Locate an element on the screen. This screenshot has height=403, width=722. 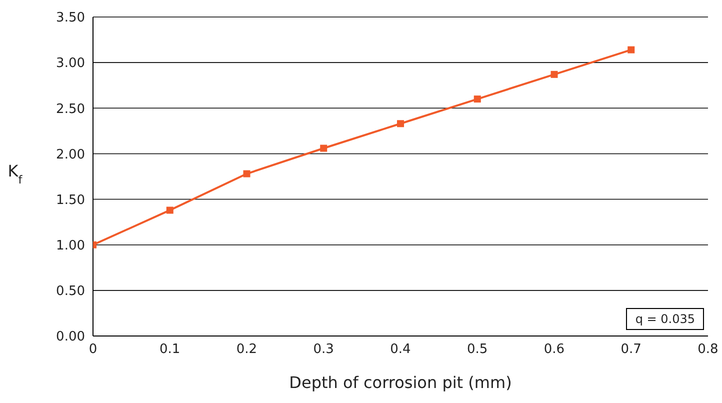
y-tick-label: 2.50 is located at coordinates (70, 109).